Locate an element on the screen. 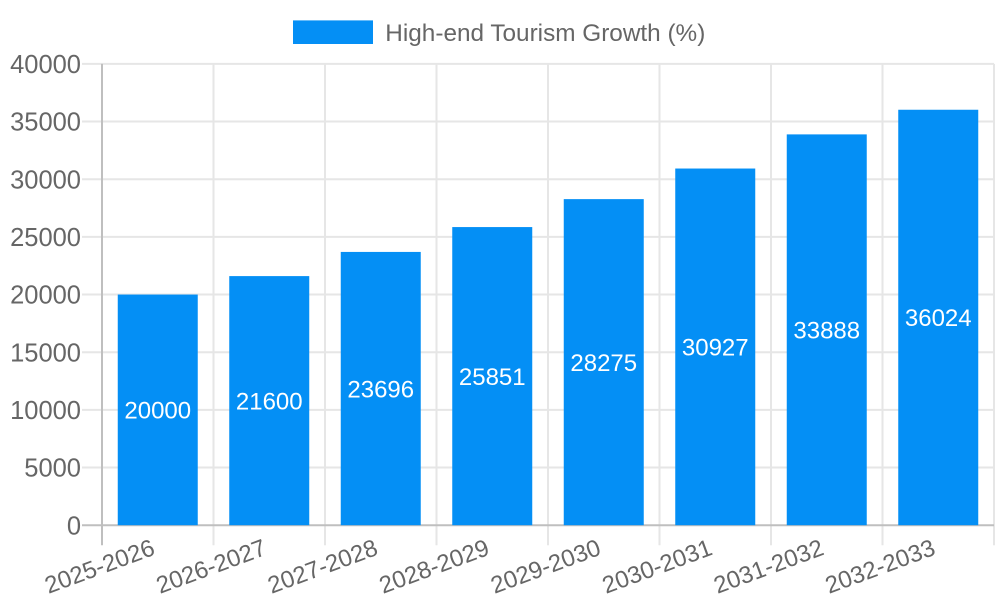 The height and width of the screenshot is (600, 1000). svg-text: 28275 is located at coordinates (603, 363).